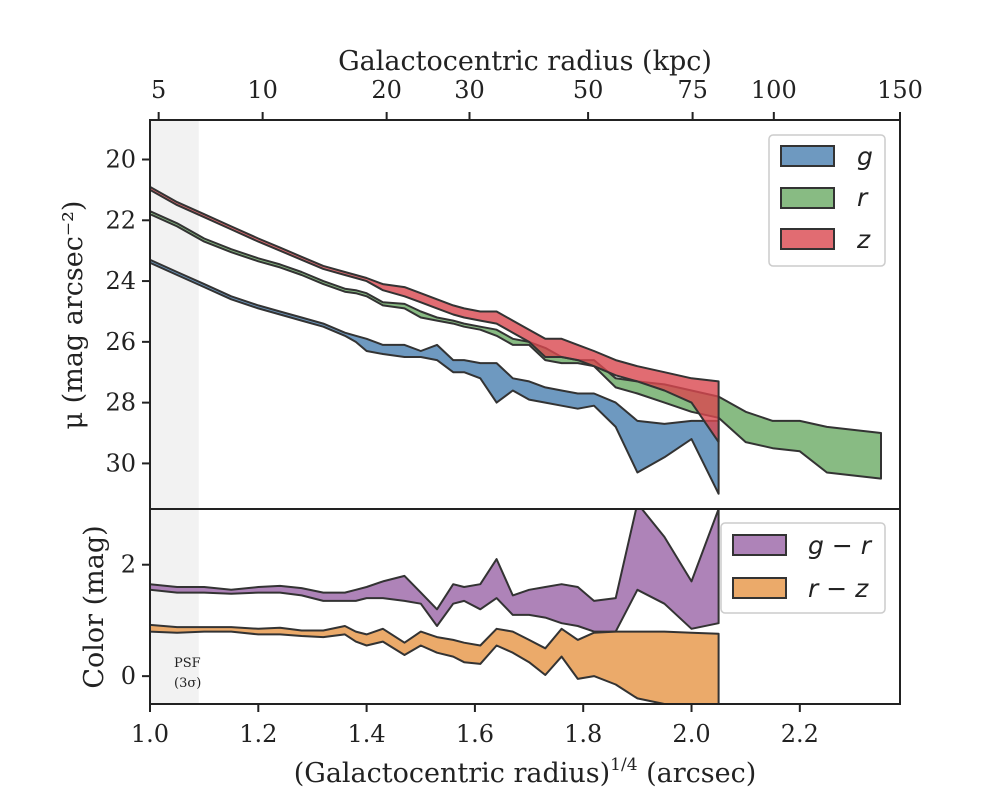 This screenshot has height=800, width=1000. Describe the element at coordinates (435, 571) in the screenshot. I see `band-color-gr` at that location.